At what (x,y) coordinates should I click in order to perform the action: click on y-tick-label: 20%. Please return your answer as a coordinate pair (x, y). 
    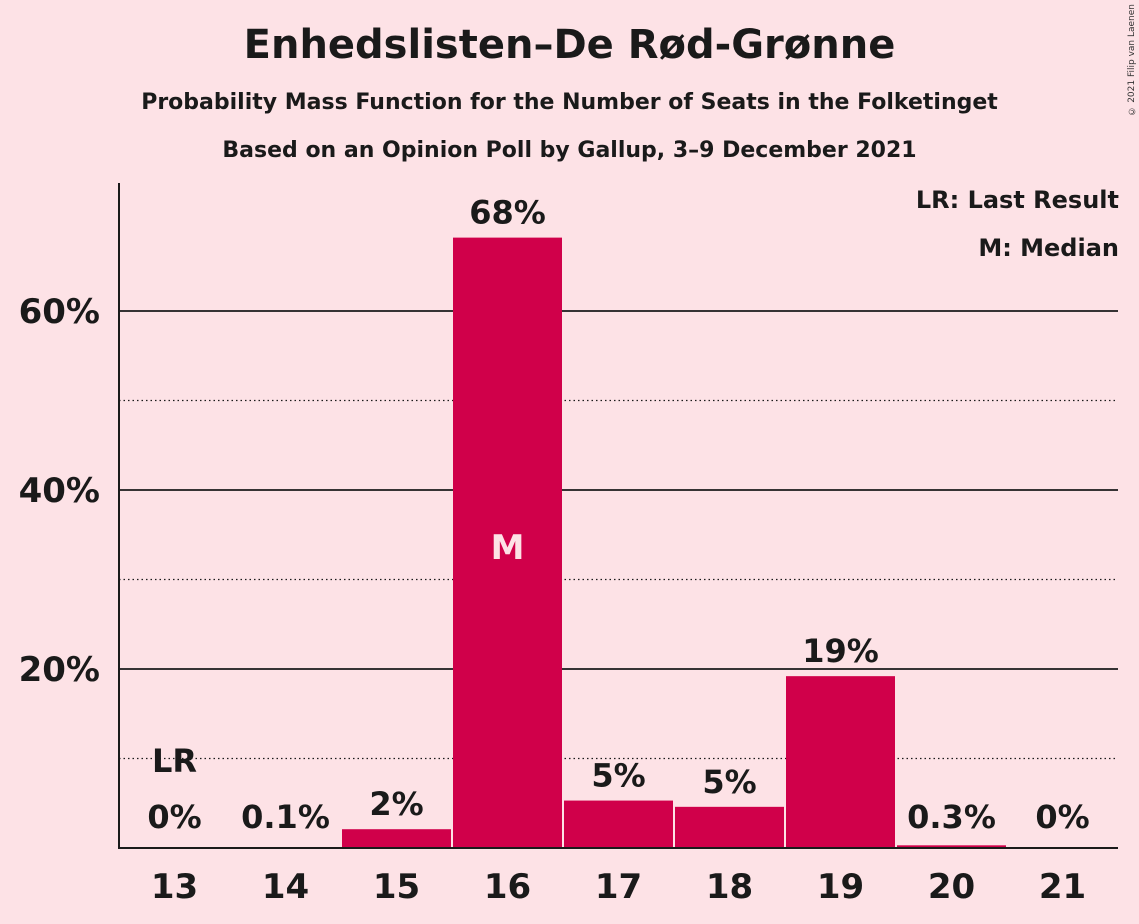
    Looking at the image, I should click on (59, 670).